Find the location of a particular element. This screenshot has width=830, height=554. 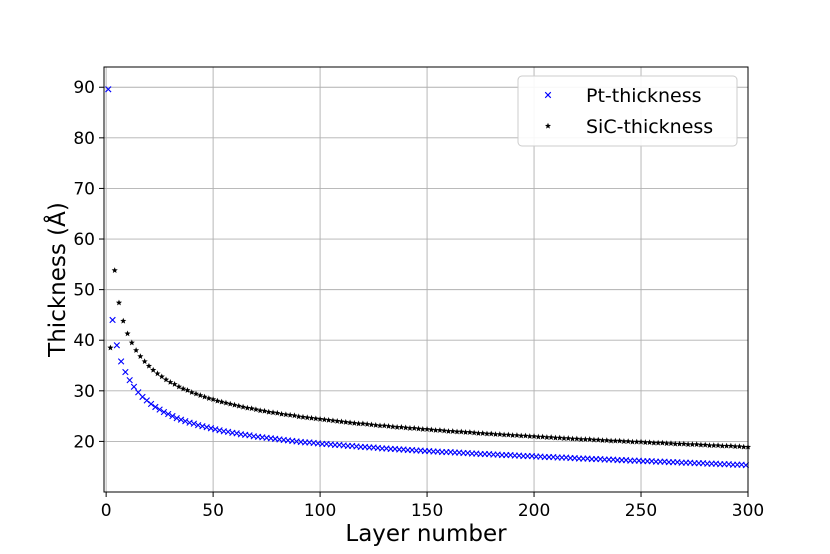

y-tick-label: 20 is located at coordinates (84, 442).